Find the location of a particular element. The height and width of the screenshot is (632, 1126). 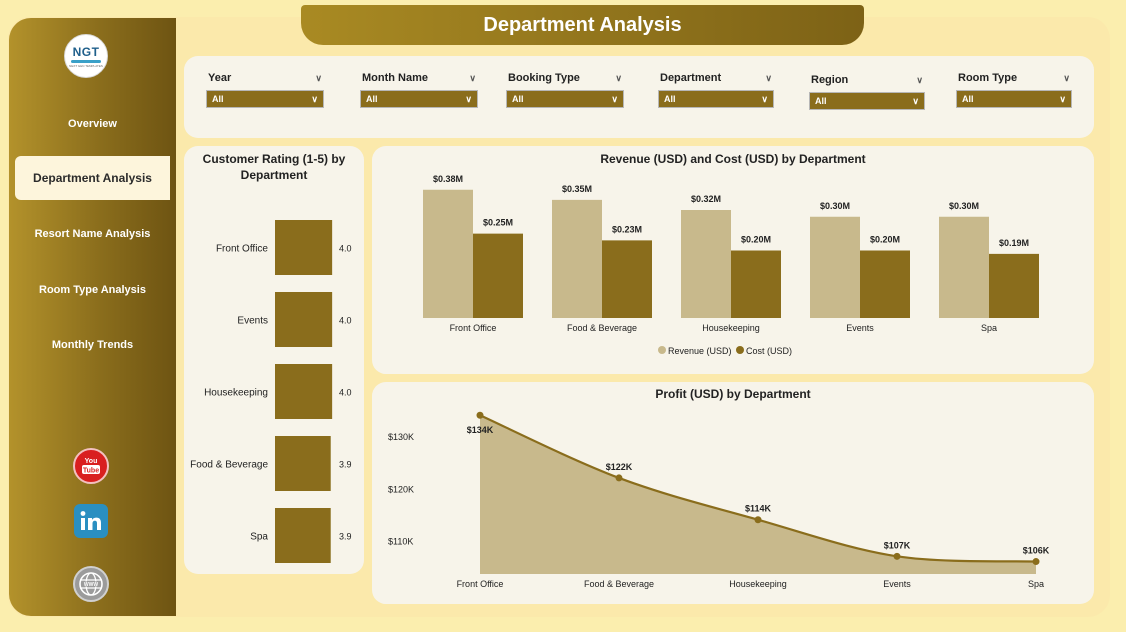

profit-area is located at coordinates (758, 494).